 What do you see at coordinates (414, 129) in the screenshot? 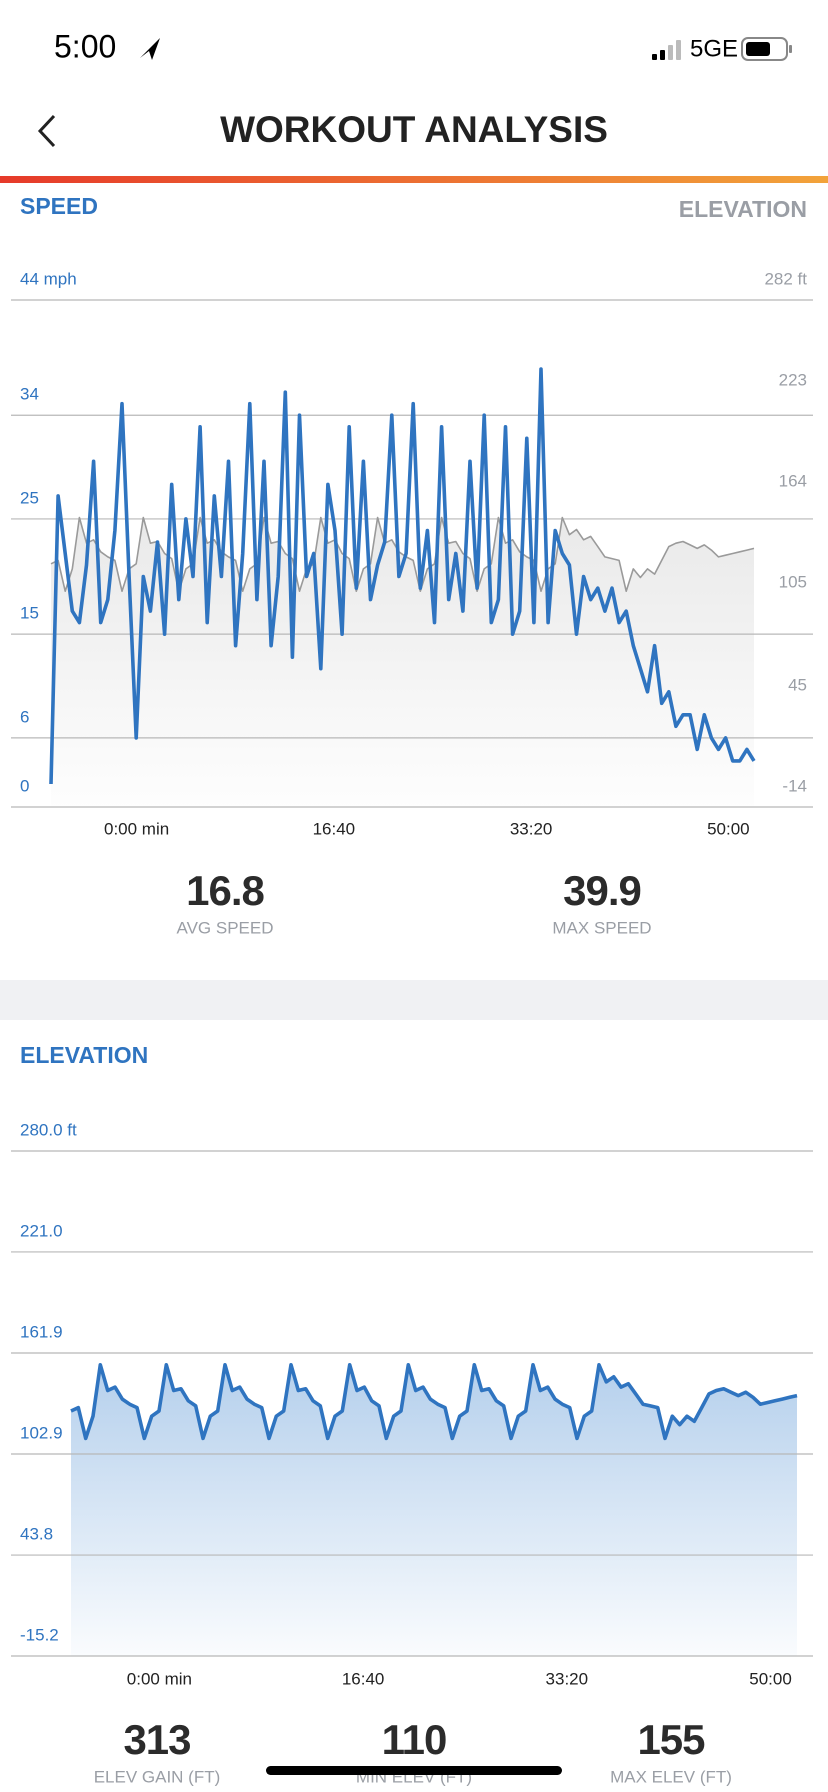
I see `page-title: WORKOUT ANALYSIS` at bounding box center [414, 129].